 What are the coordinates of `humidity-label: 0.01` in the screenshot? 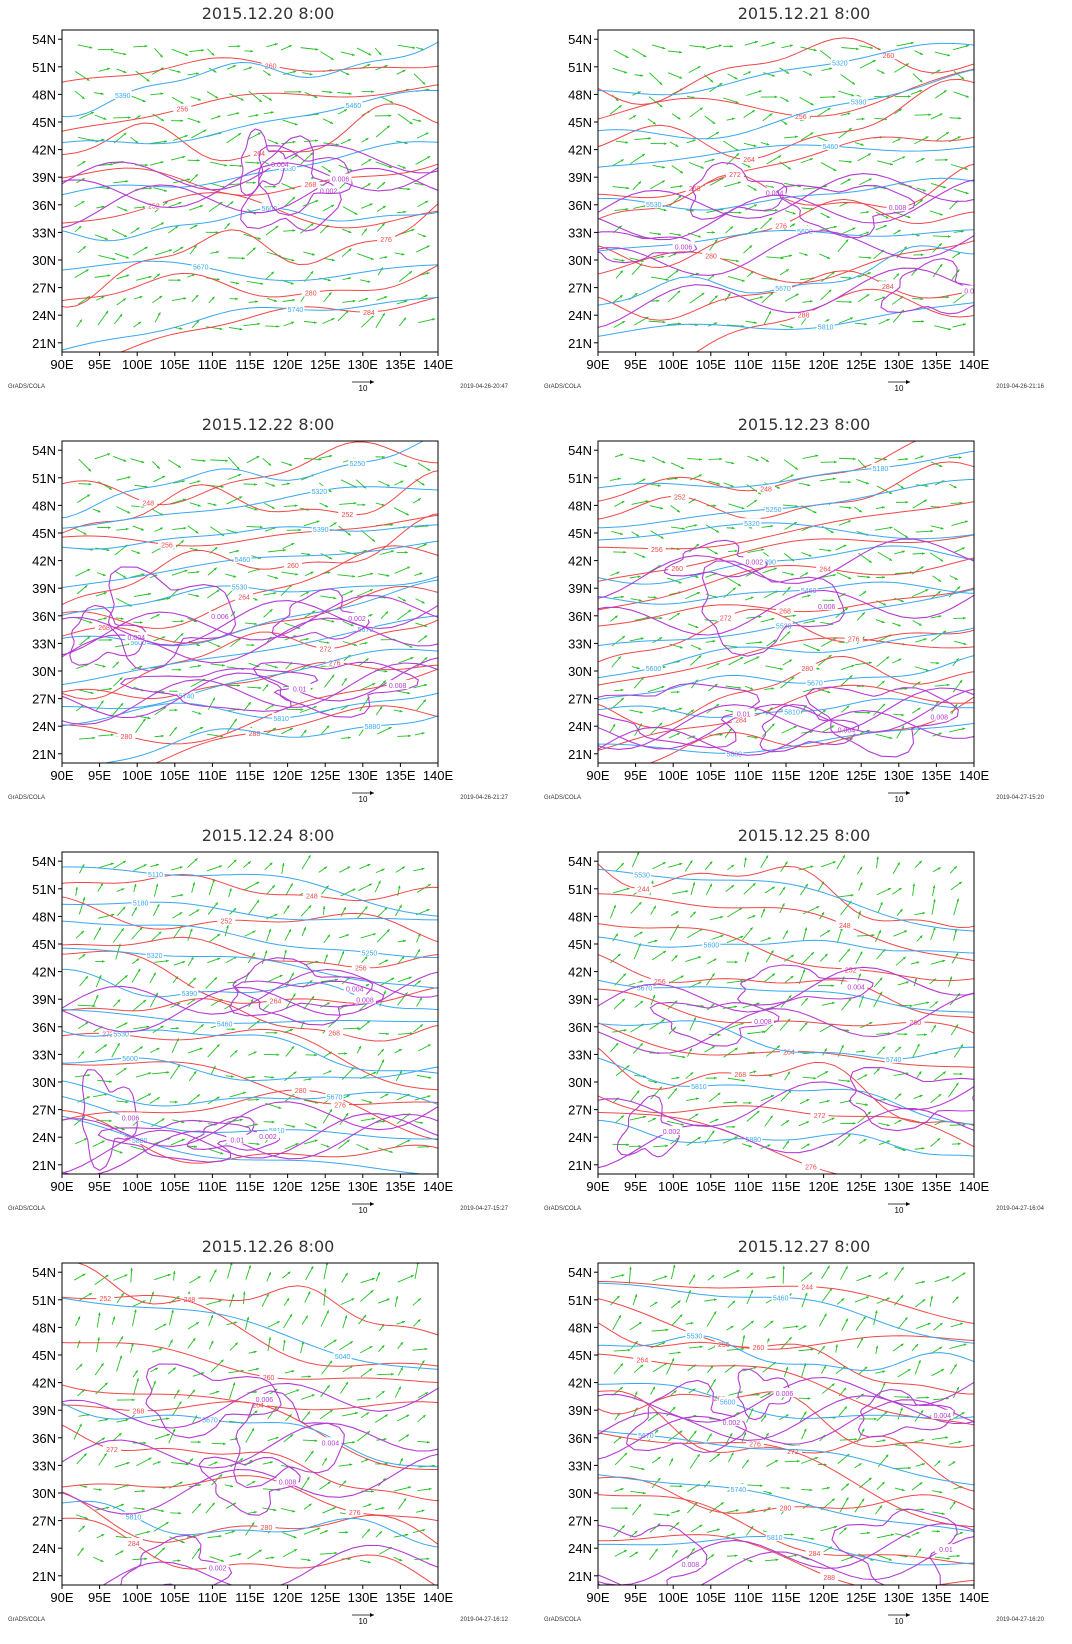 It's located at (300, 689).